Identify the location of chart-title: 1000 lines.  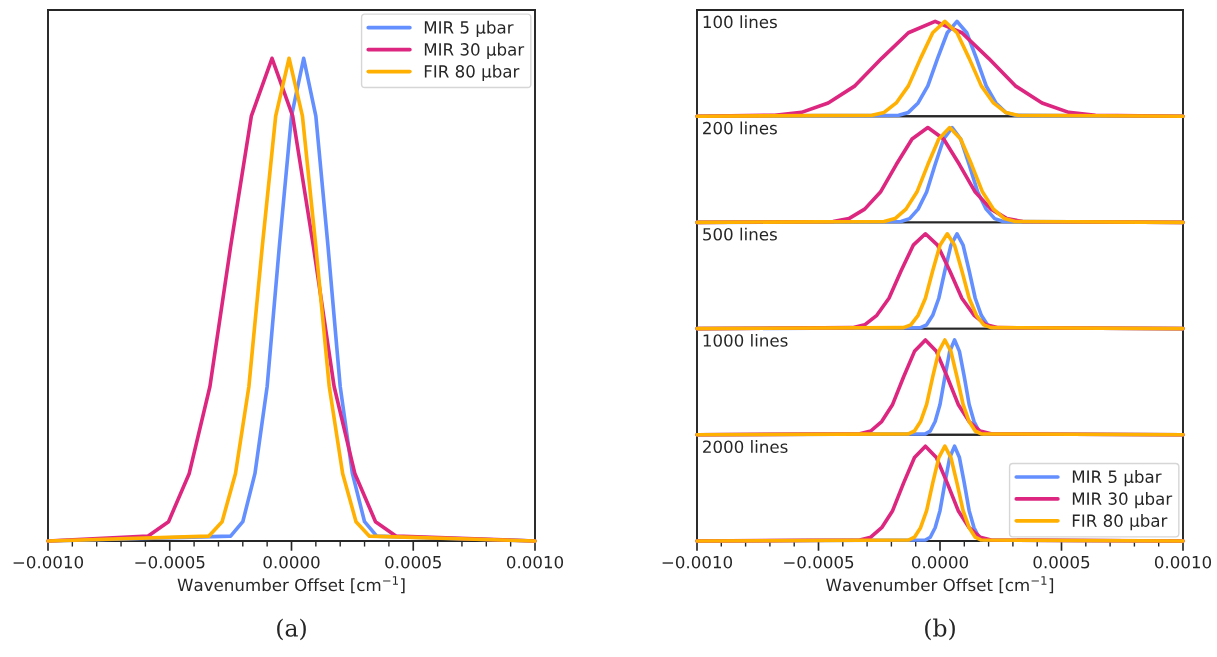
(745, 340).